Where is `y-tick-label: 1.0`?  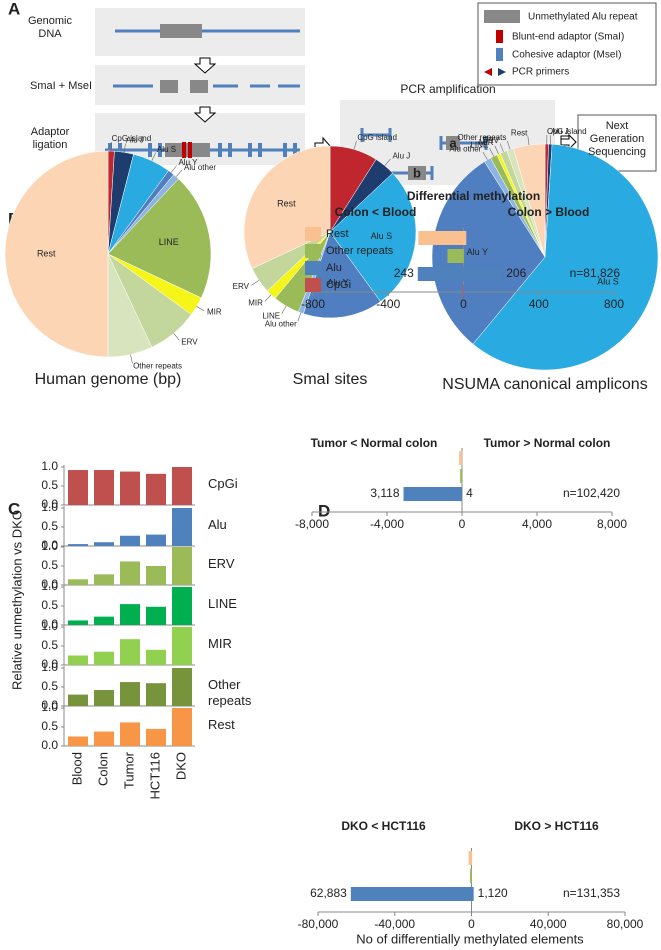
y-tick-label: 1.0 is located at coordinates (49, 507).